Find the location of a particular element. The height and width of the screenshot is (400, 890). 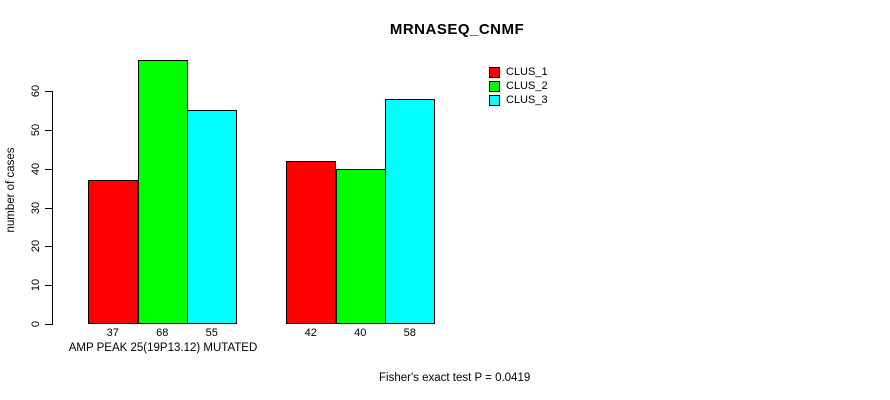

bar-value-label: 68 is located at coordinates (162, 333).